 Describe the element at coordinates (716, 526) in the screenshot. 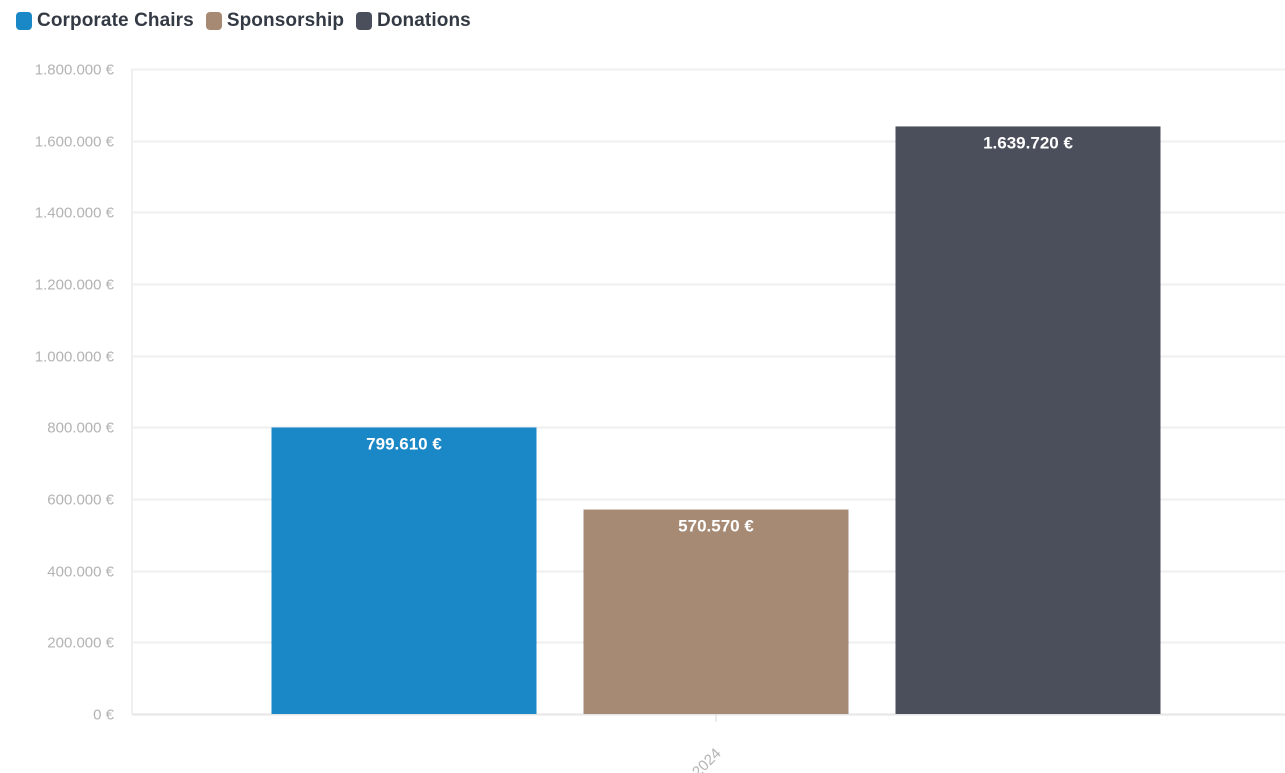

I see `data-label-sponsorship: 570.570 €` at that location.